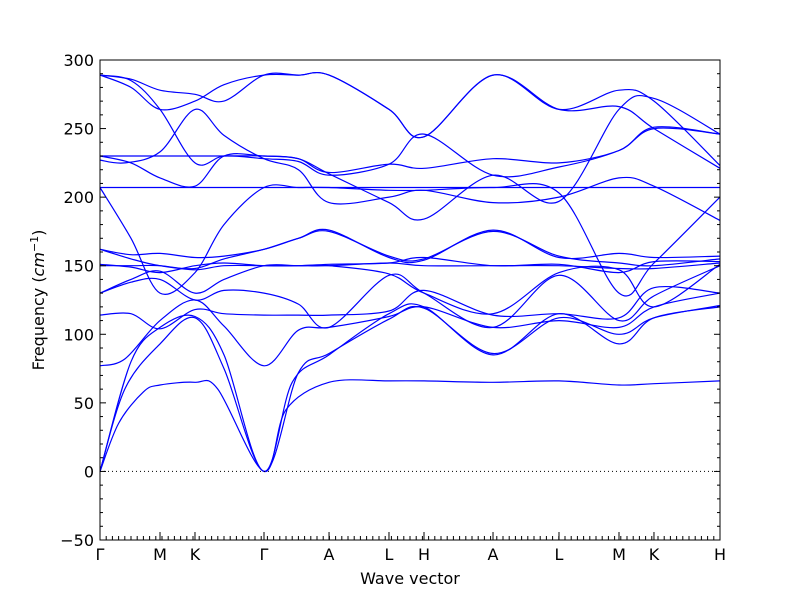 This screenshot has width=800, height=600. I want to click on y-axis-label-suffix: ), so click(38, 233).